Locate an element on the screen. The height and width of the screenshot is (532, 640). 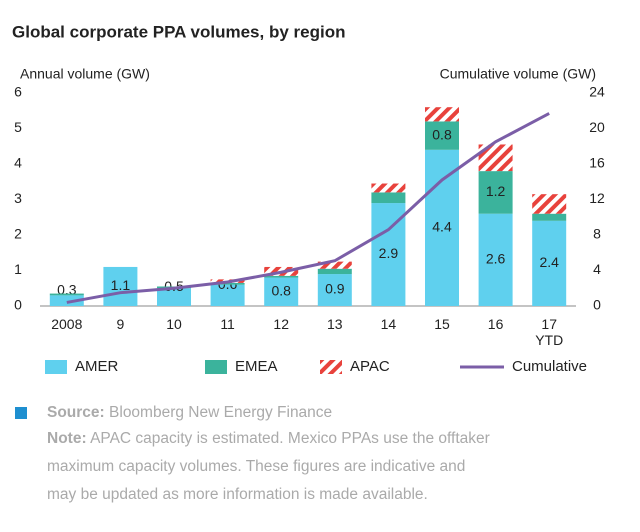
x-tick-label-line: 10 is located at coordinates (174, 324).